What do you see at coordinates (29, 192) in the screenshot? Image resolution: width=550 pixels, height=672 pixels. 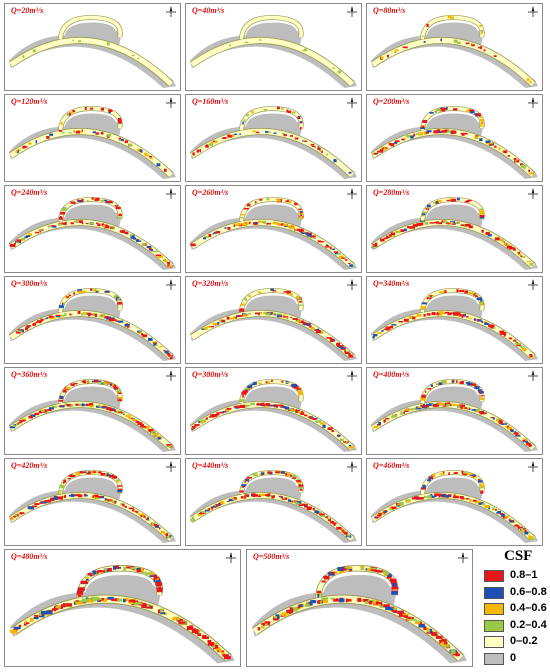 I see `discharge-label: Q=240m³/s` at bounding box center [29, 192].